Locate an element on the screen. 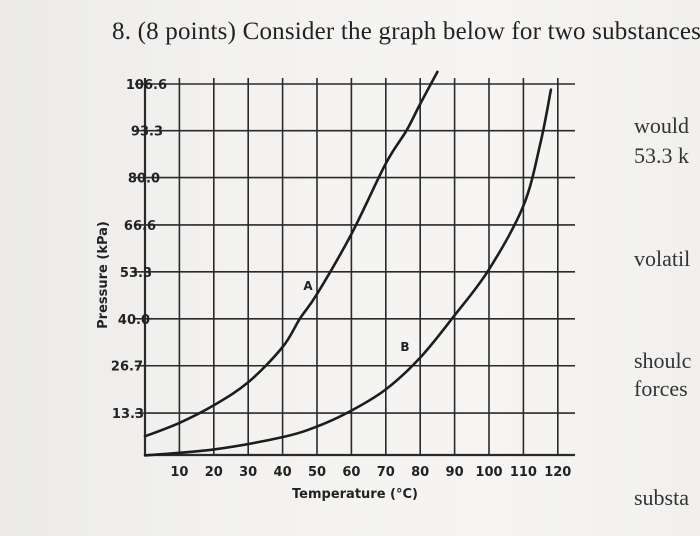 Image resolution: width=700 pixels, height=536 pixels. side-text-6: substa is located at coordinates (661, 497).